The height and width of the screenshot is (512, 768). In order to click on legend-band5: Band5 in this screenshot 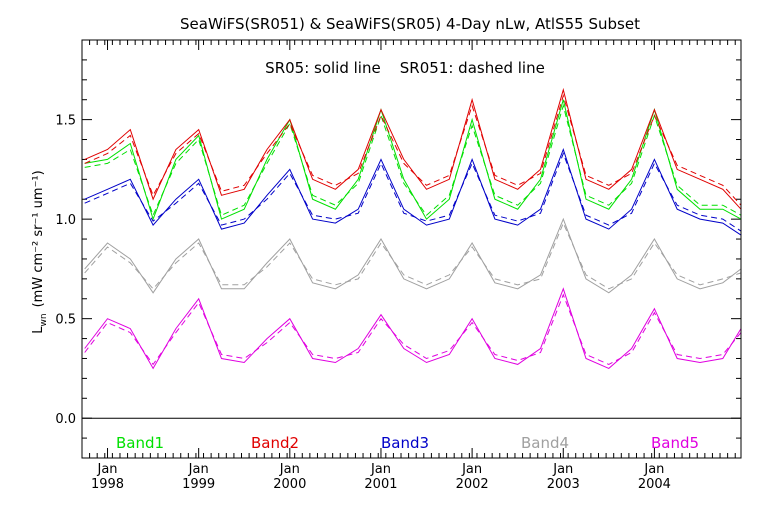, I will do `click(675, 443)`.